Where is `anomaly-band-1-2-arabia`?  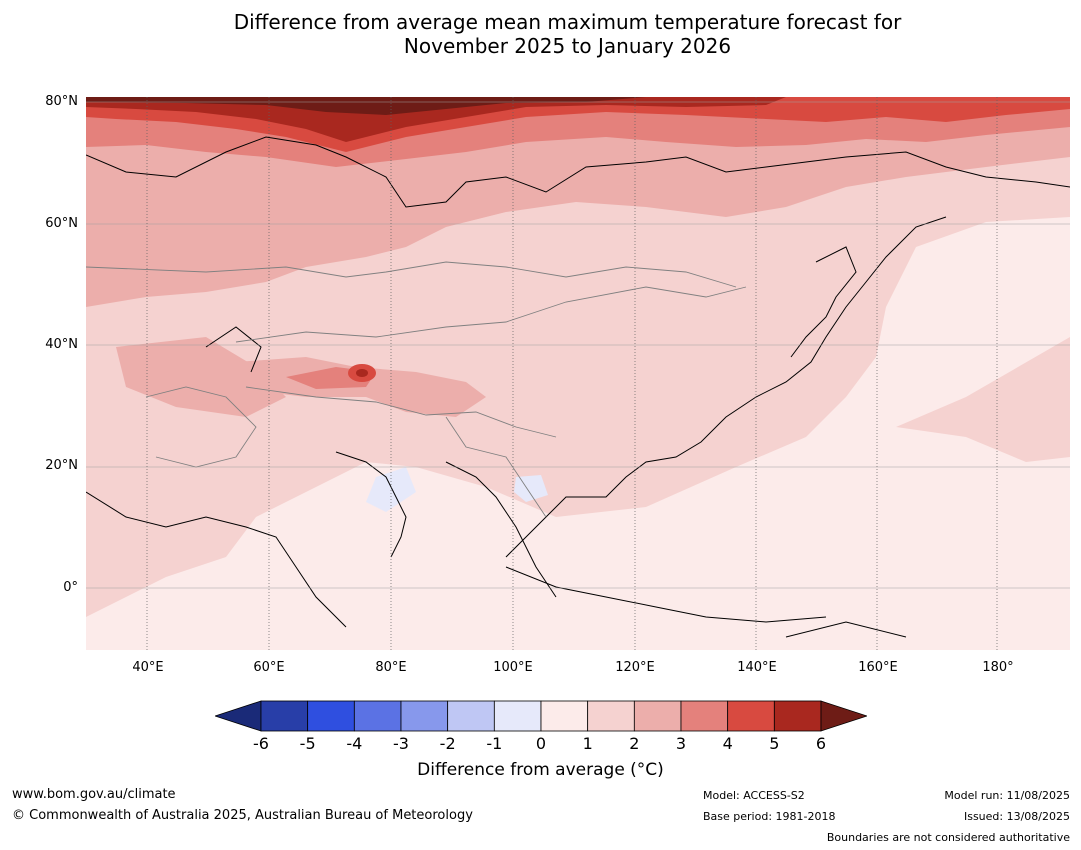
anomaly-band-1-2-arabia is located at coordinates (126, 522).